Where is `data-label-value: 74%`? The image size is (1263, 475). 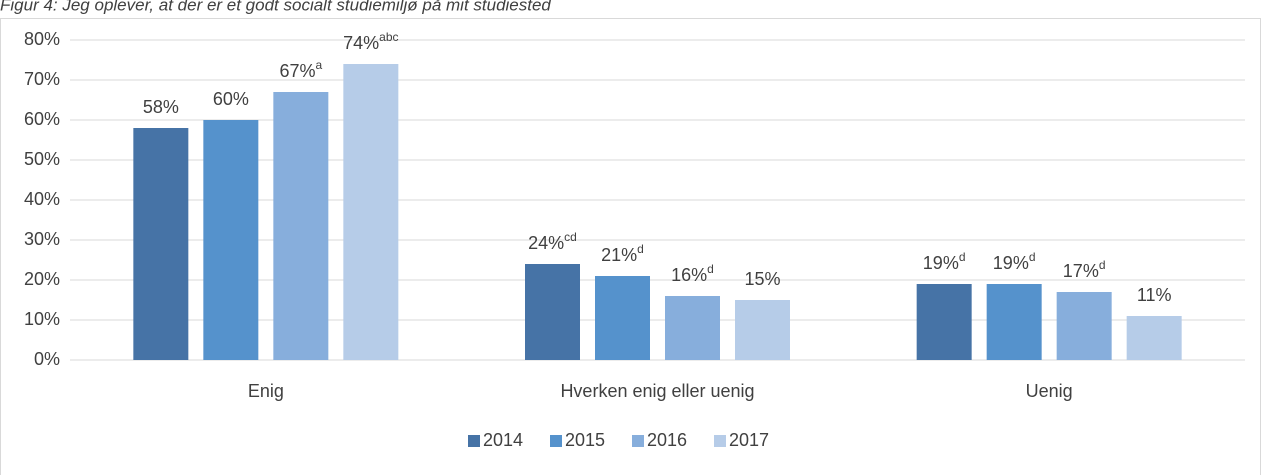
data-label-value: 74% is located at coordinates (361, 43).